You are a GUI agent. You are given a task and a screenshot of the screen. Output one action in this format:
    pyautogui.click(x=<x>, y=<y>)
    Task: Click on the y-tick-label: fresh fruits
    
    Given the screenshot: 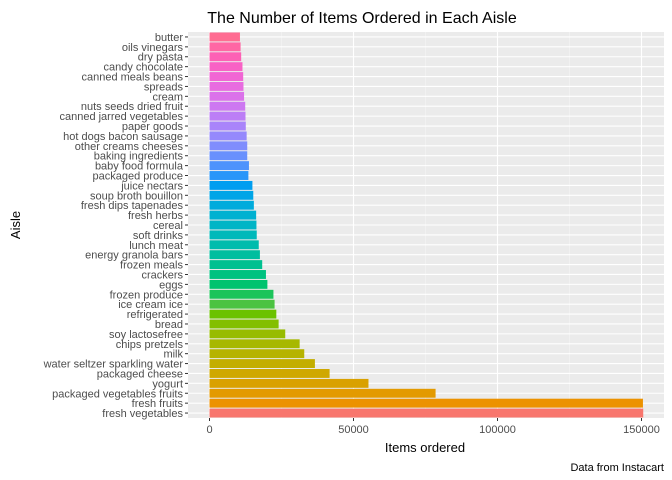 What is the action you would take?
    pyautogui.click(x=158, y=404)
    